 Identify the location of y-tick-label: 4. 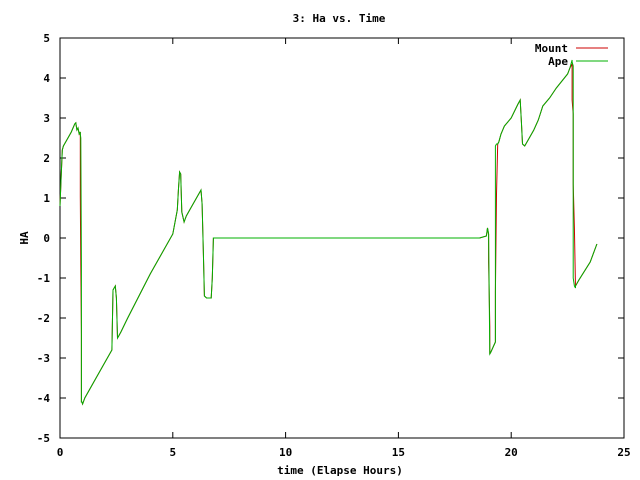
(46, 78).